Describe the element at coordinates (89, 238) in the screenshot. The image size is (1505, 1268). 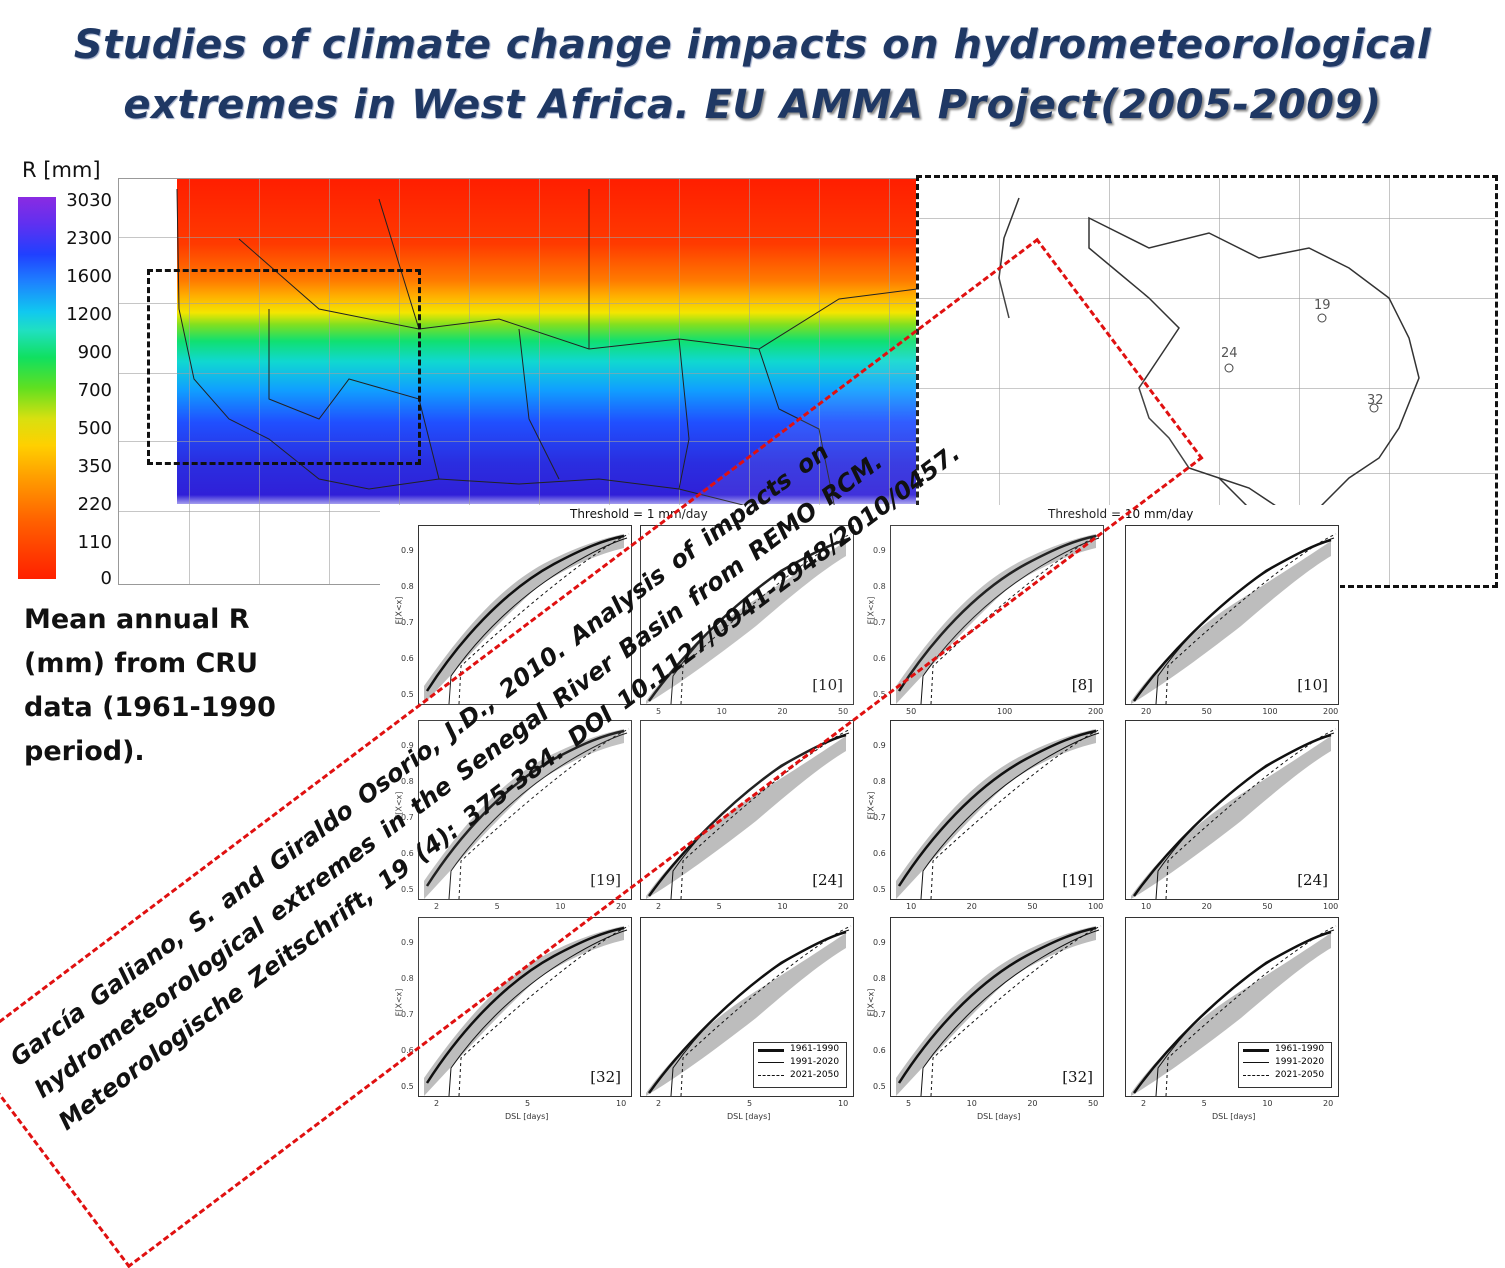
I see `colorbar-tick: 2300` at that location.